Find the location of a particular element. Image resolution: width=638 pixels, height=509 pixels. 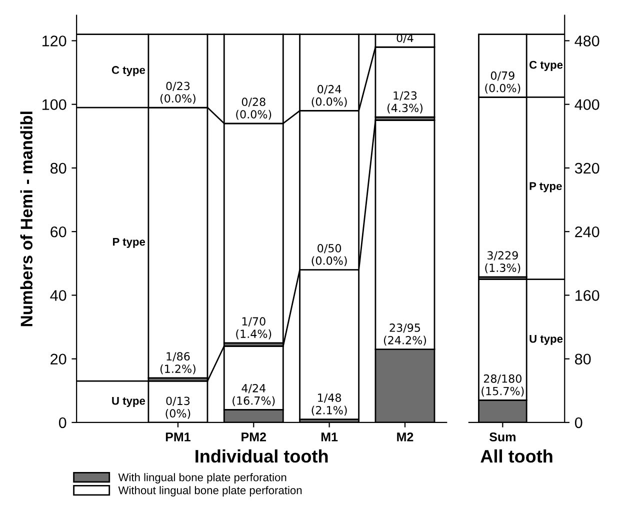

y-tick-label: 40 is located at coordinates (58, 295).